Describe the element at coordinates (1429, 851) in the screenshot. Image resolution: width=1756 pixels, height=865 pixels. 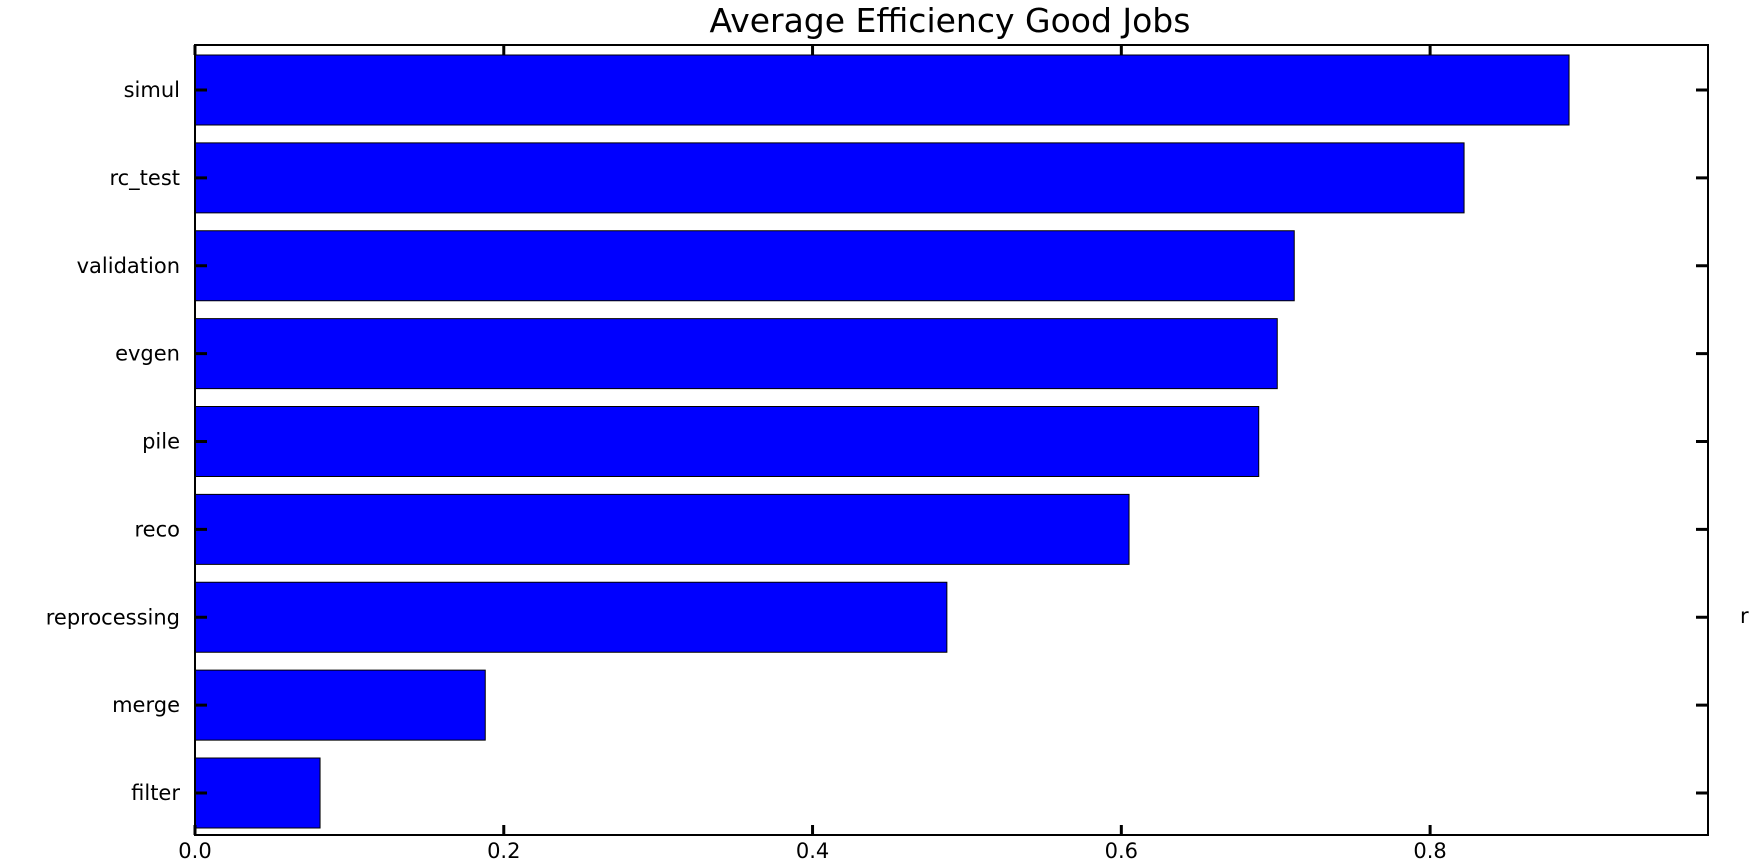
I see `x-tick-label-4: 0.8` at that location.